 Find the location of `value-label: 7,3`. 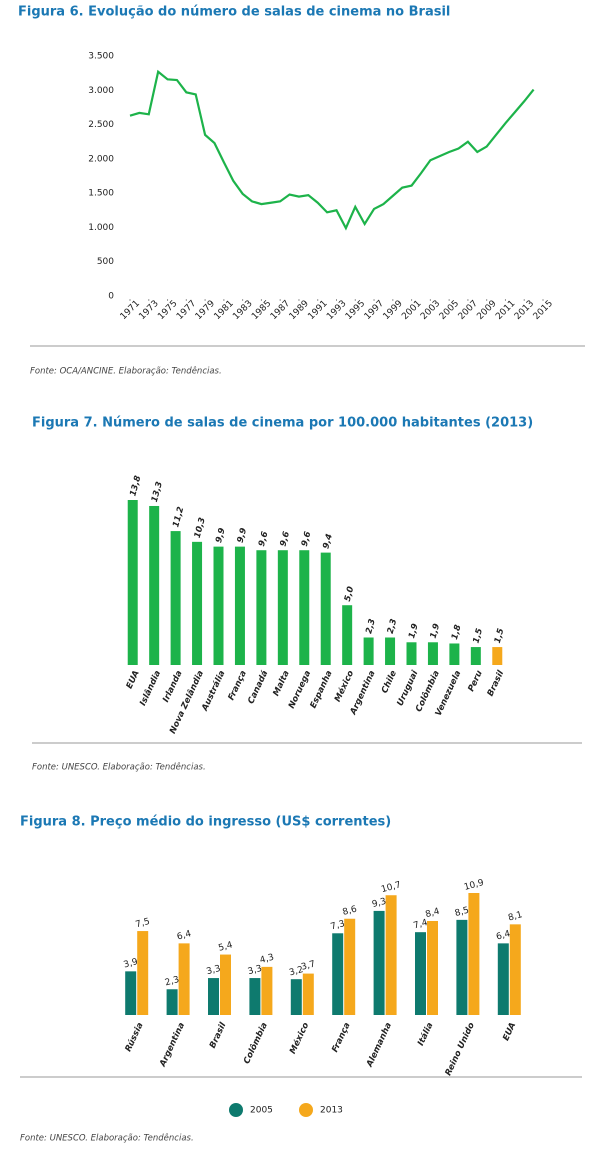

value-label: 7,3 is located at coordinates (338, 925).